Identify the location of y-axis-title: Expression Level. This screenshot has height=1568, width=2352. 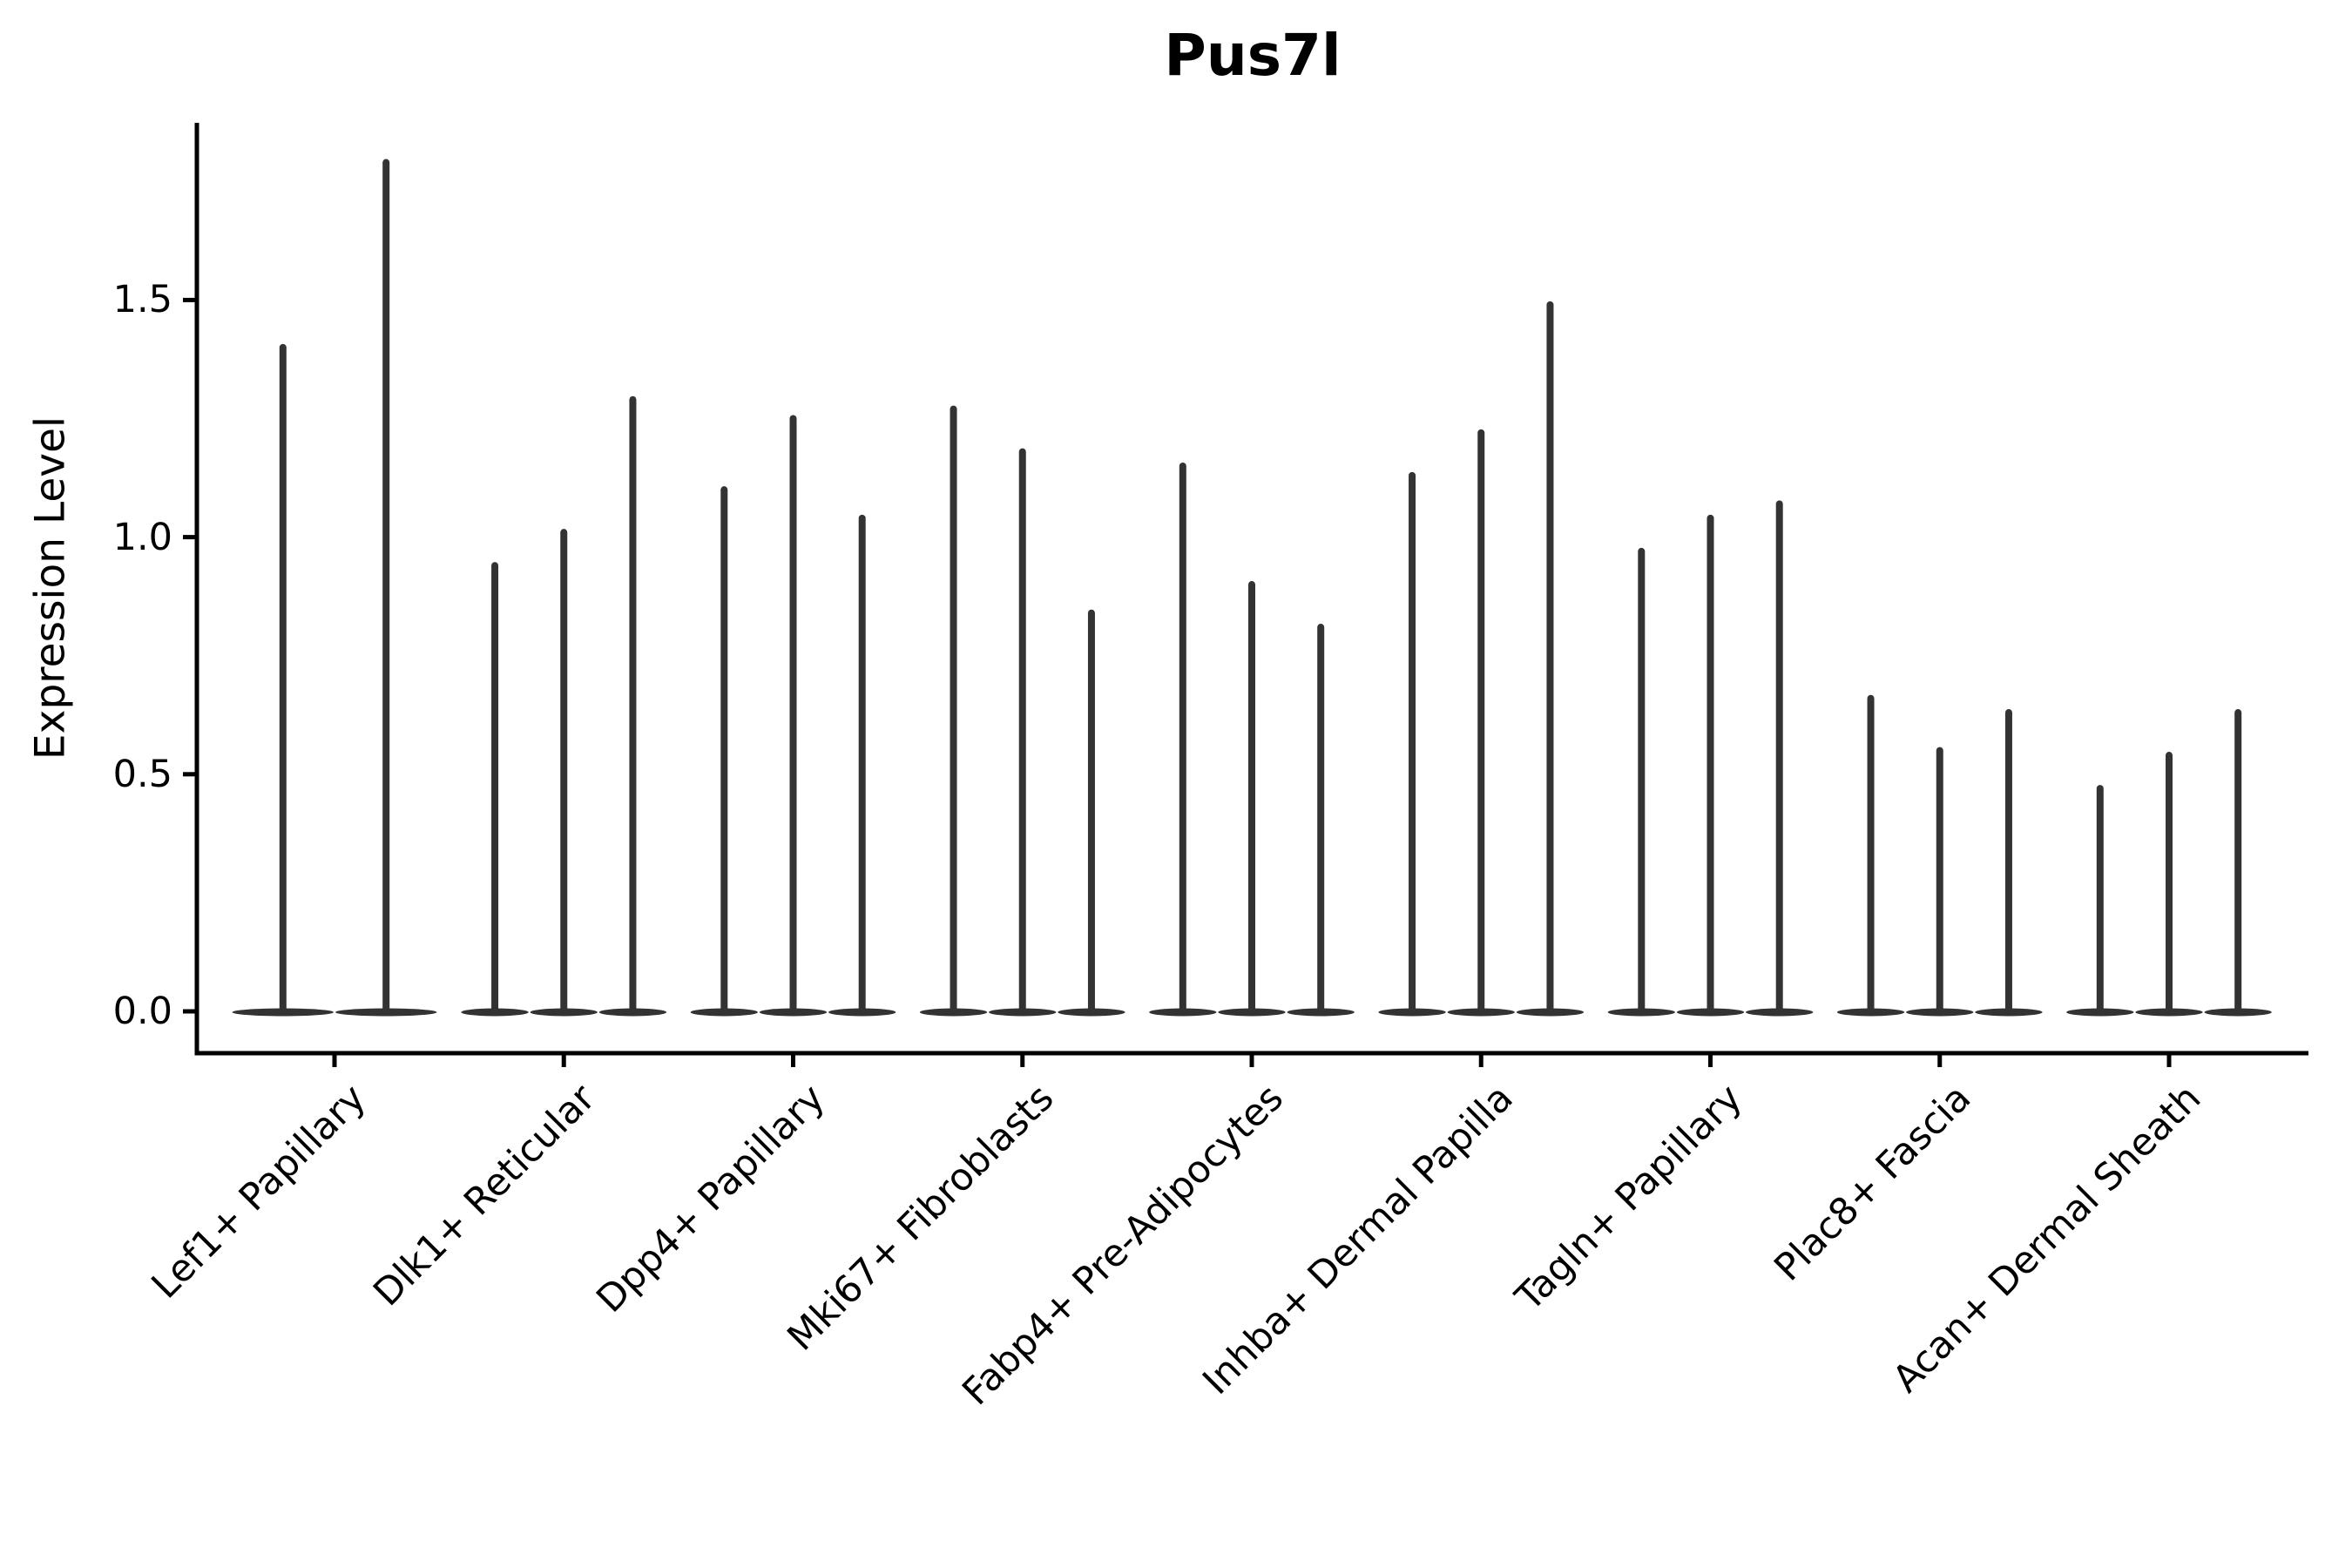
(50, 588).